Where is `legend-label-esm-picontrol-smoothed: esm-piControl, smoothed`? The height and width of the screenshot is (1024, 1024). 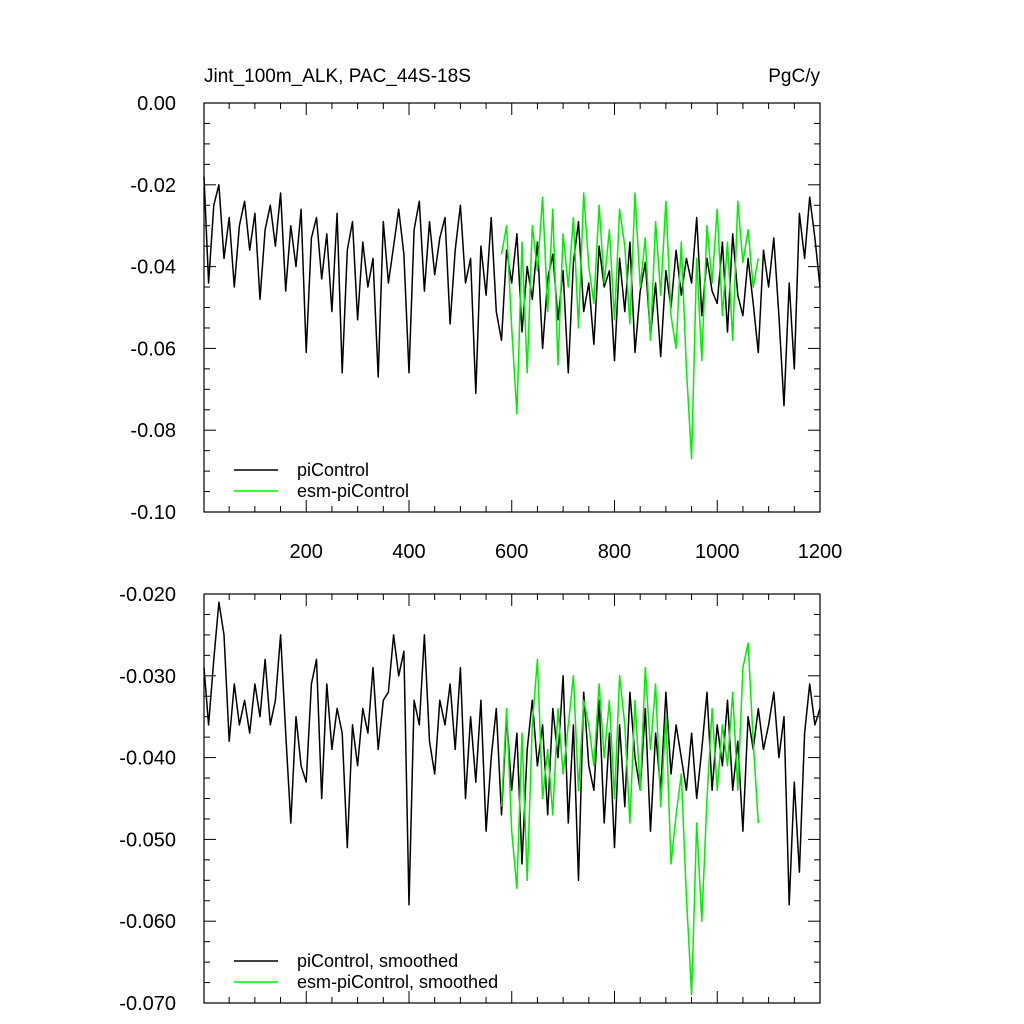
legend-label-esm-picontrol-smoothed: esm-piControl, smoothed is located at coordinates (397, 982).